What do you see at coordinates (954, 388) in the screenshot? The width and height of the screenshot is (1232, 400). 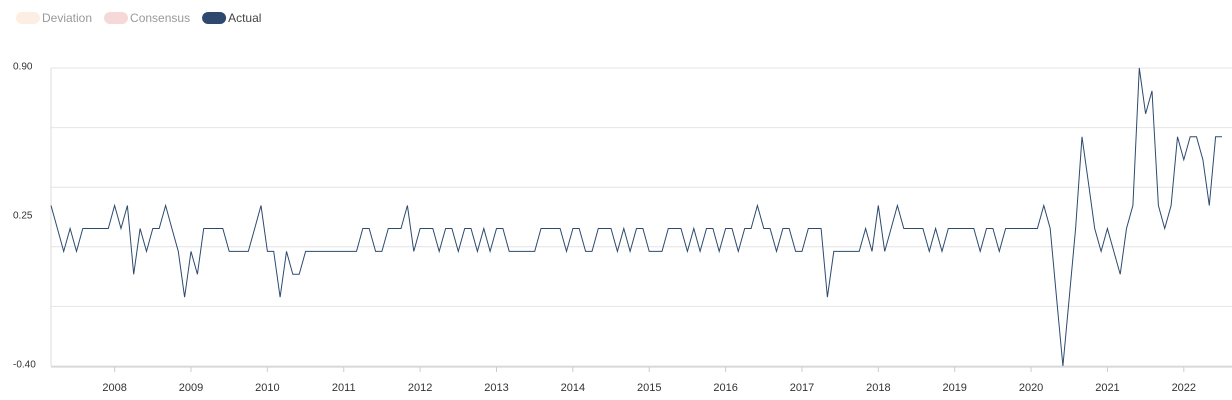 I see `x-tick-label: 2019` at bounding box center [954, 388].